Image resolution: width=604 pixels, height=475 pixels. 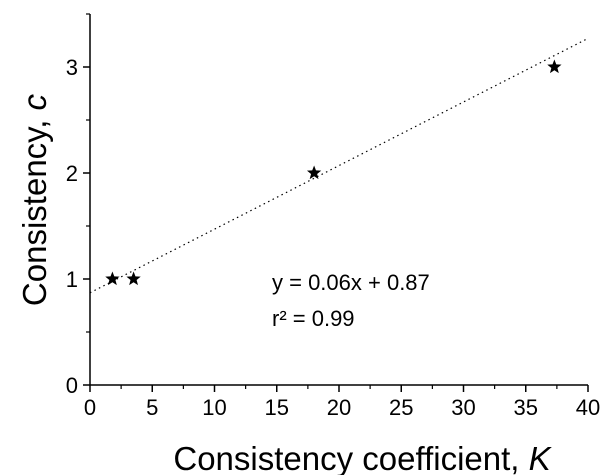 What do you see at coordinates (72, 67) in the screenshot?
I see `y-tick-label: 3` at bounding box center [72, 67].